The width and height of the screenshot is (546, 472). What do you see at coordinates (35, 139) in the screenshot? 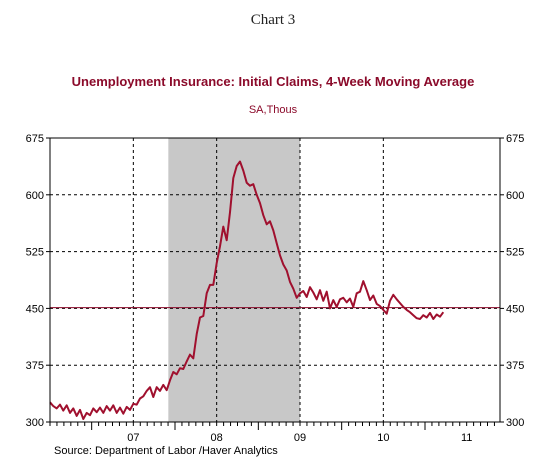
I see `y-tick-label-left-5: 675` at bounding box center [35, 139].